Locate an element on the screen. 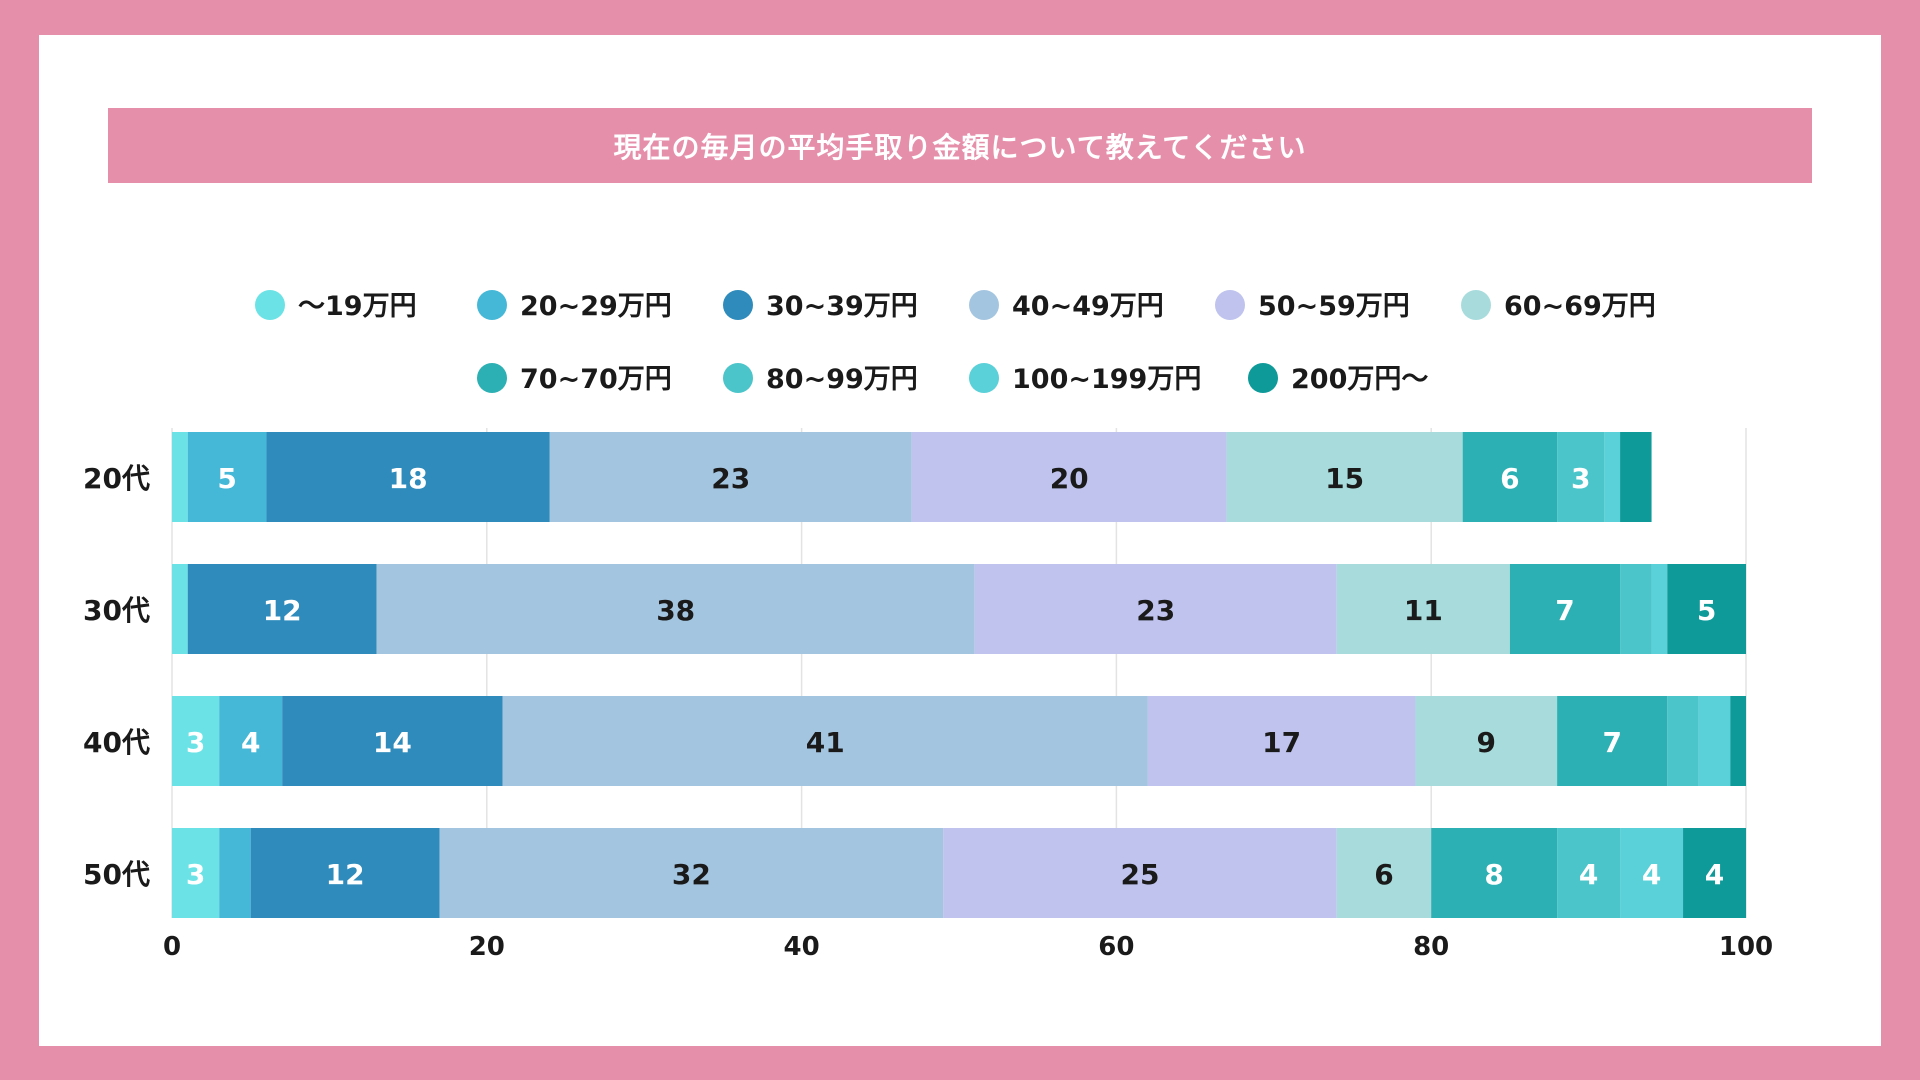  data-label: 18 is located at coordinates (408, 478).